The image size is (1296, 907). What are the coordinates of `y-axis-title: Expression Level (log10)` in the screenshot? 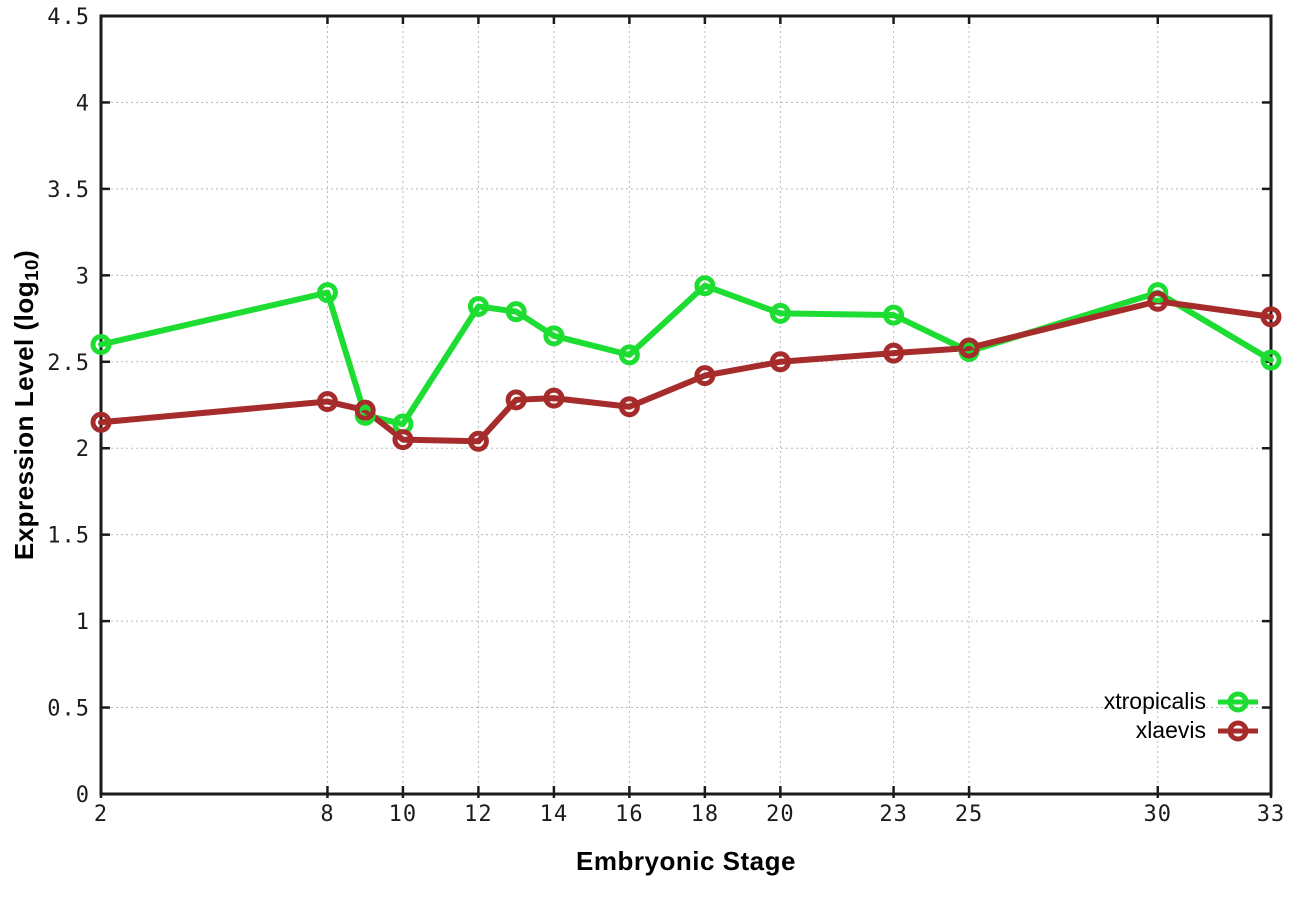 It's located at (26, 405).